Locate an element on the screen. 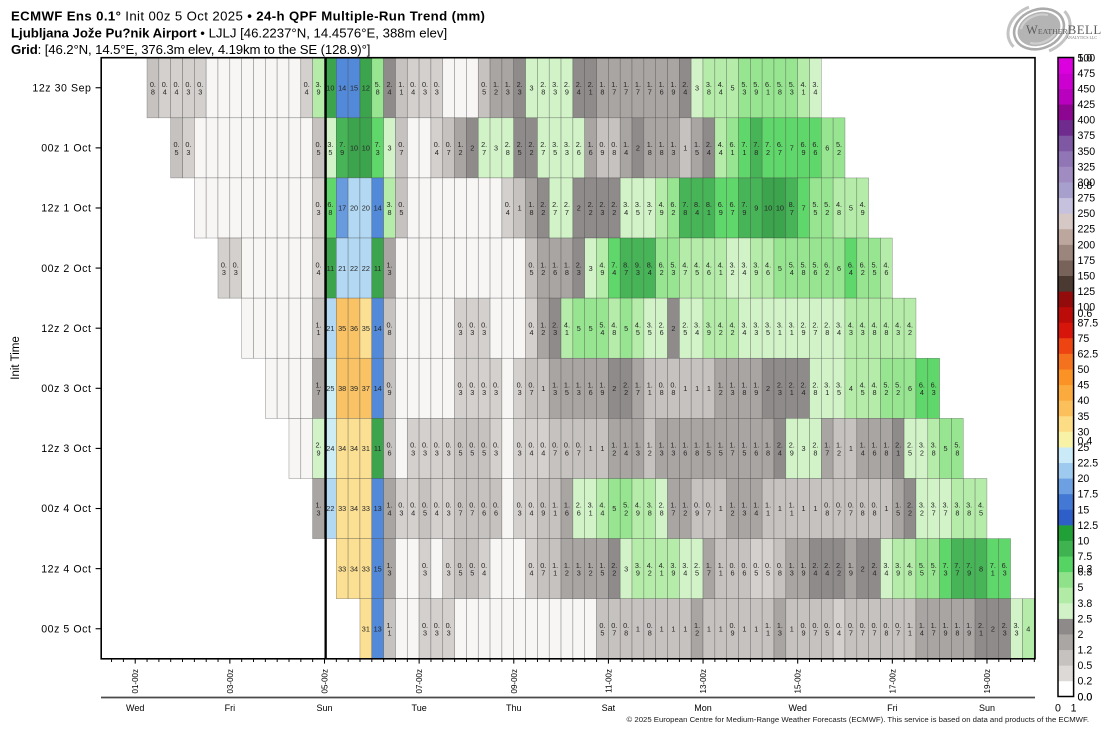 The image size is (1108, 735). svg-text: 00z 4 Oct is located at coordinates (66, 509).